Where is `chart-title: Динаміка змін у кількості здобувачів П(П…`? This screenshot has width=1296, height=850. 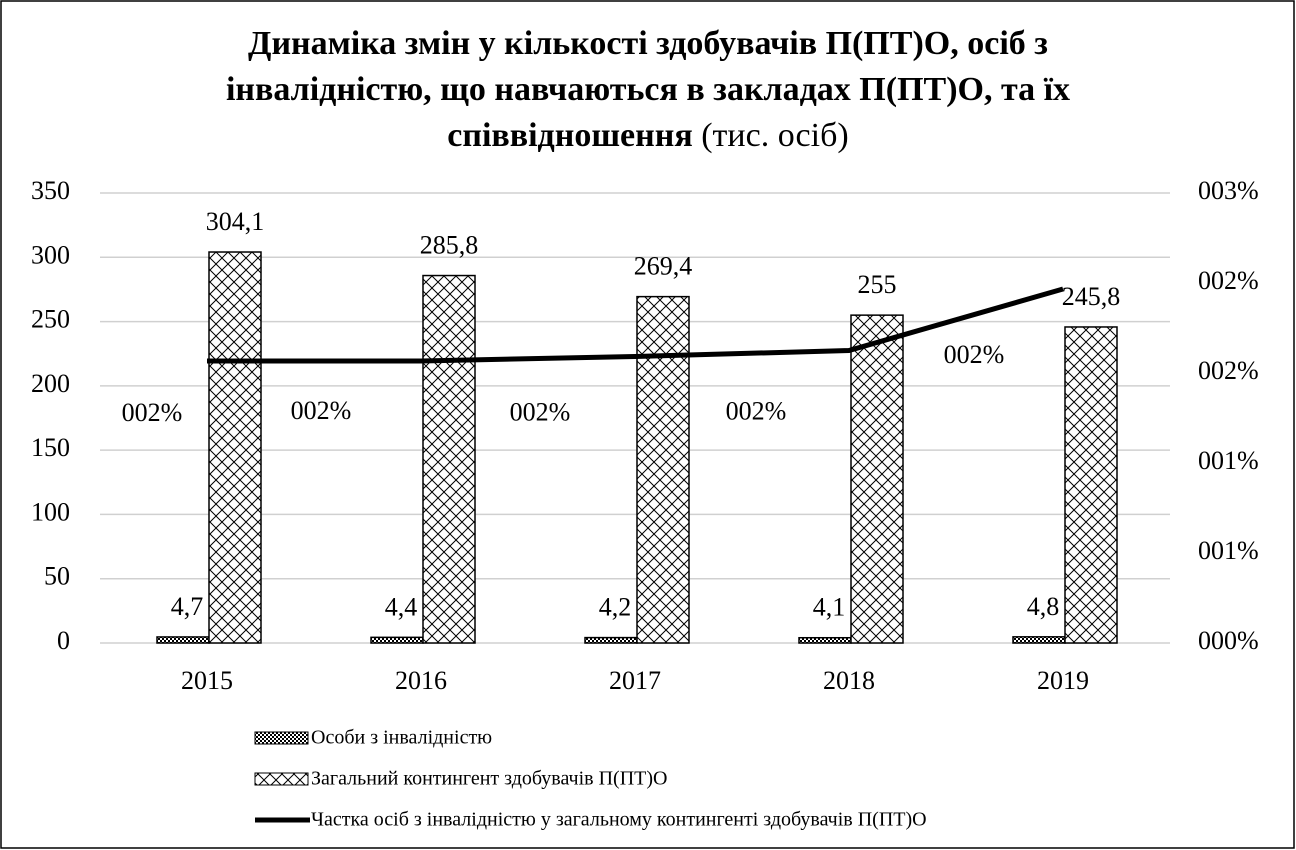
chart-title: Динаміка змін у кількості здобувачів П(П… is located at coordinates (648, 43).